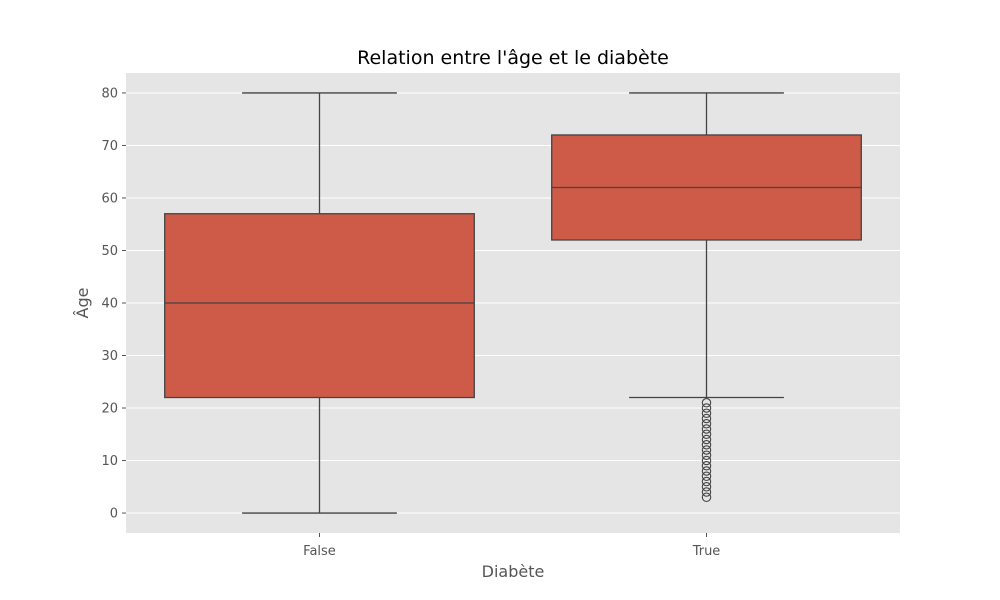  I want to click on y-tick-label-40: 40, so click(109, 304).